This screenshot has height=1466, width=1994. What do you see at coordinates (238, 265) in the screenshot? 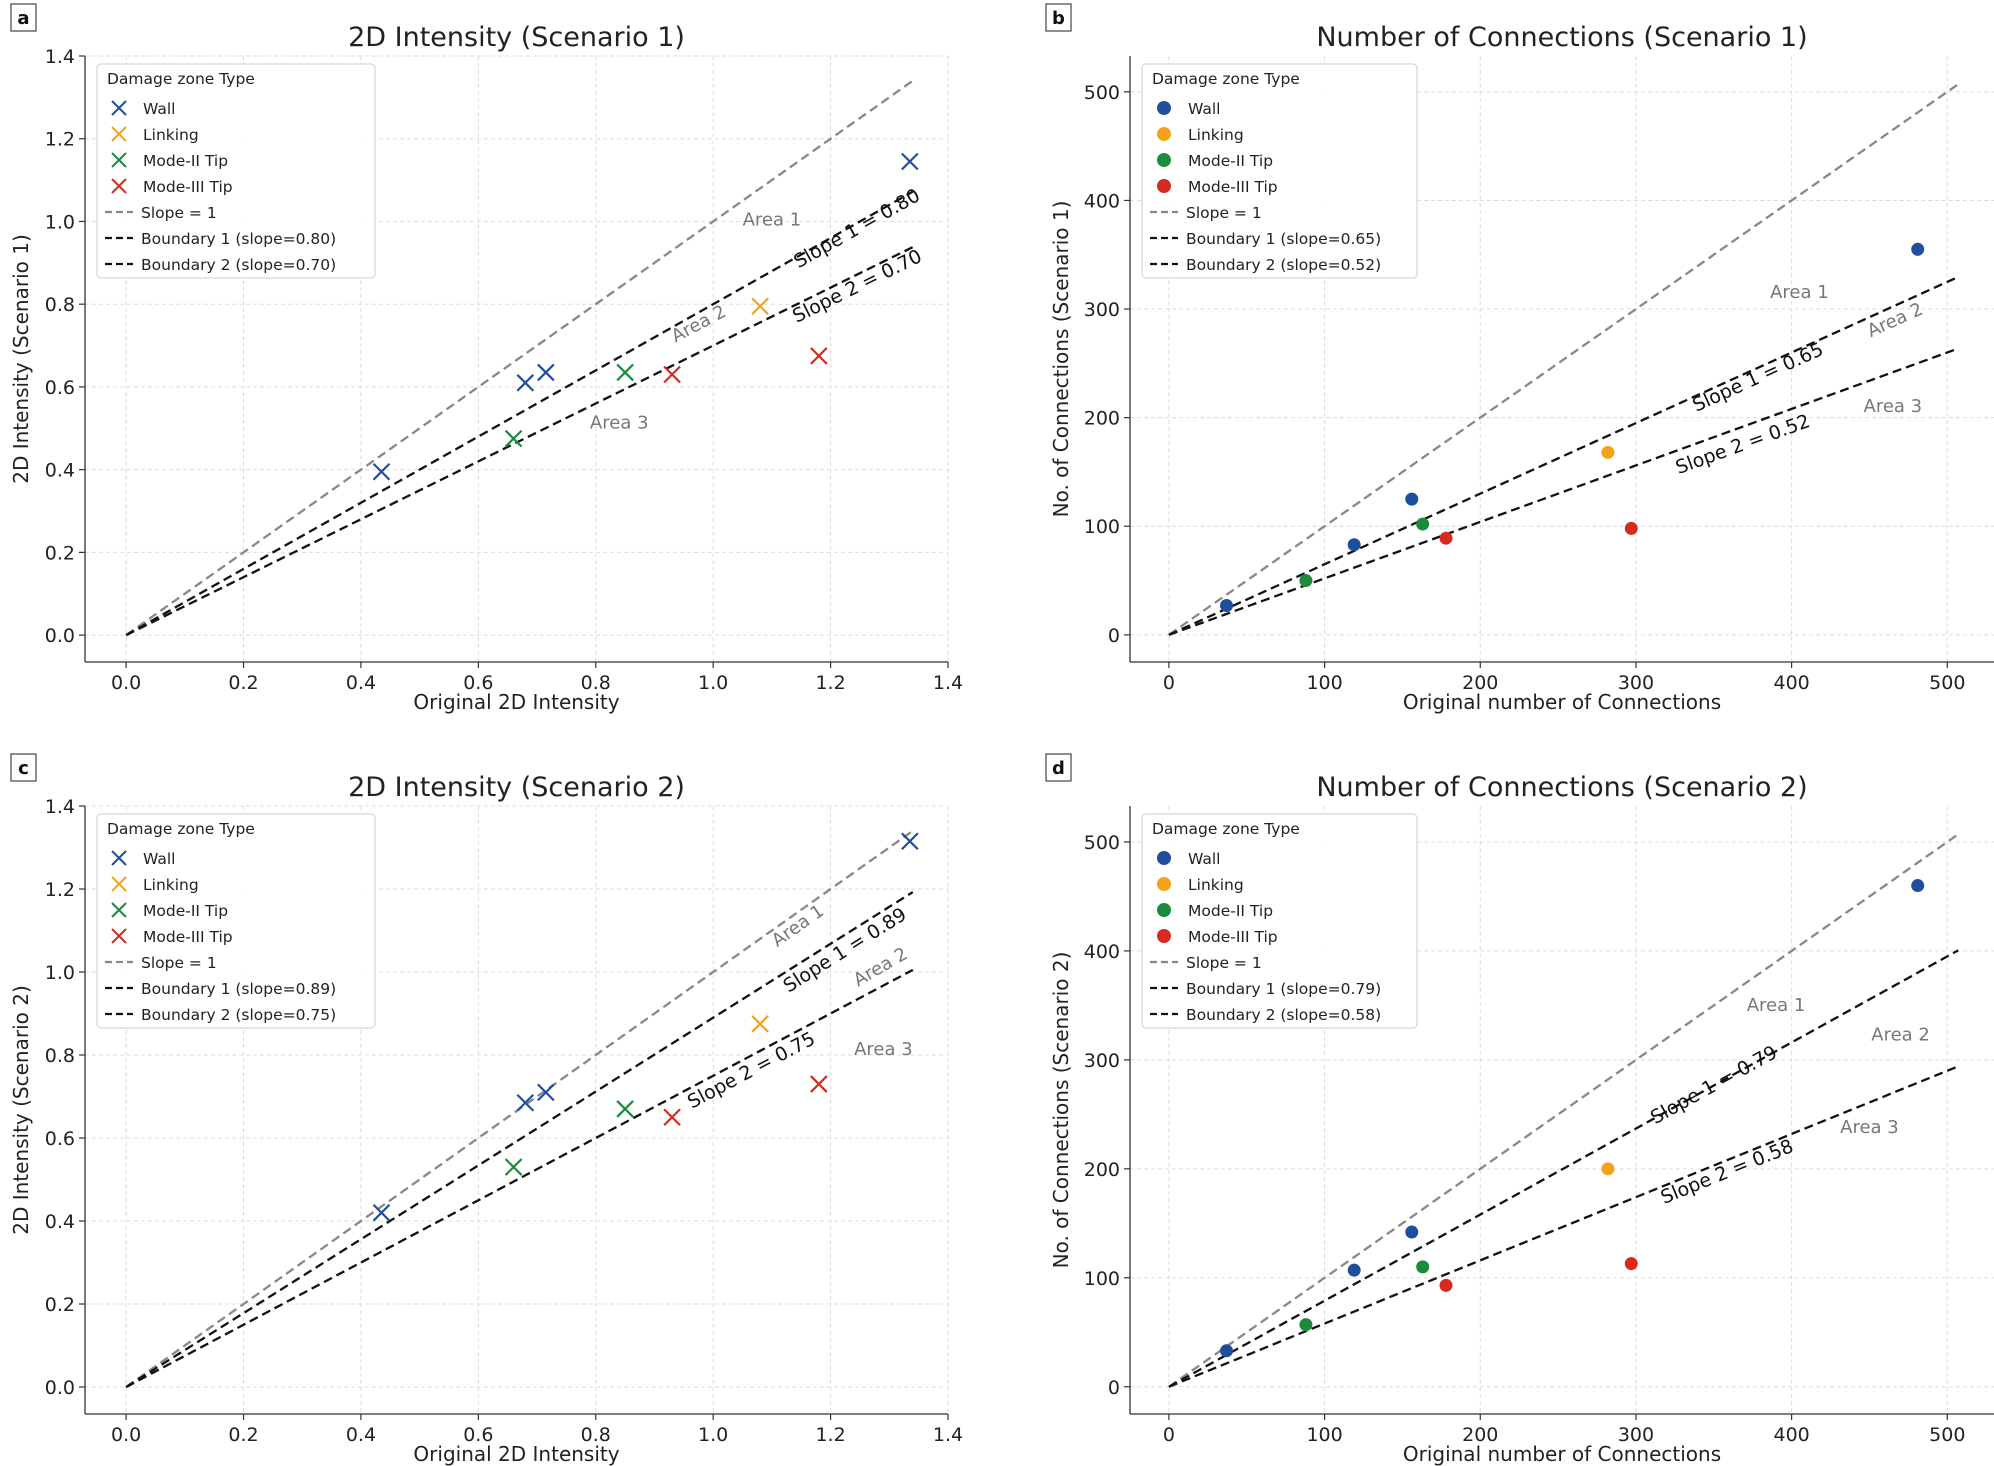
I see `legend-entry: Boundary 2 (slope=0.70)` at bounding box center [238, 265].